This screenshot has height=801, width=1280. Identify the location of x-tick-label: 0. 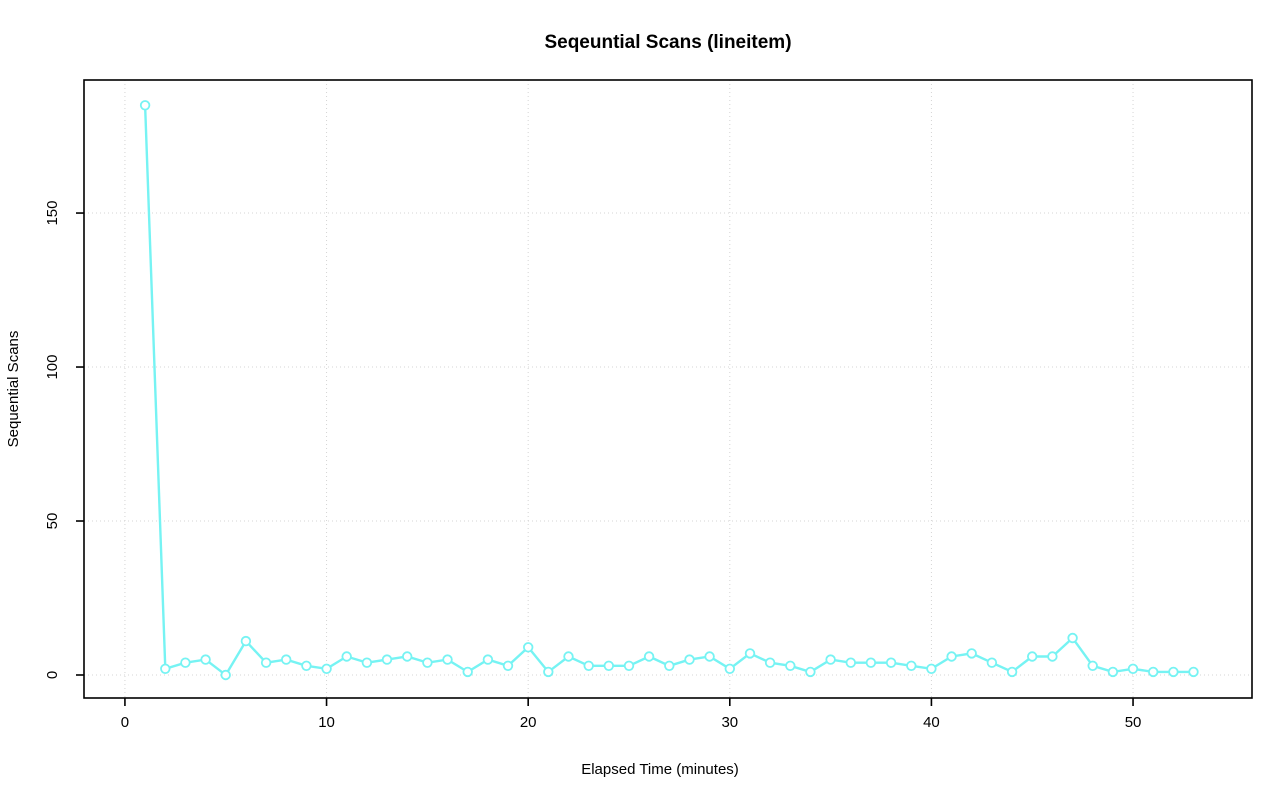
(125, 722).